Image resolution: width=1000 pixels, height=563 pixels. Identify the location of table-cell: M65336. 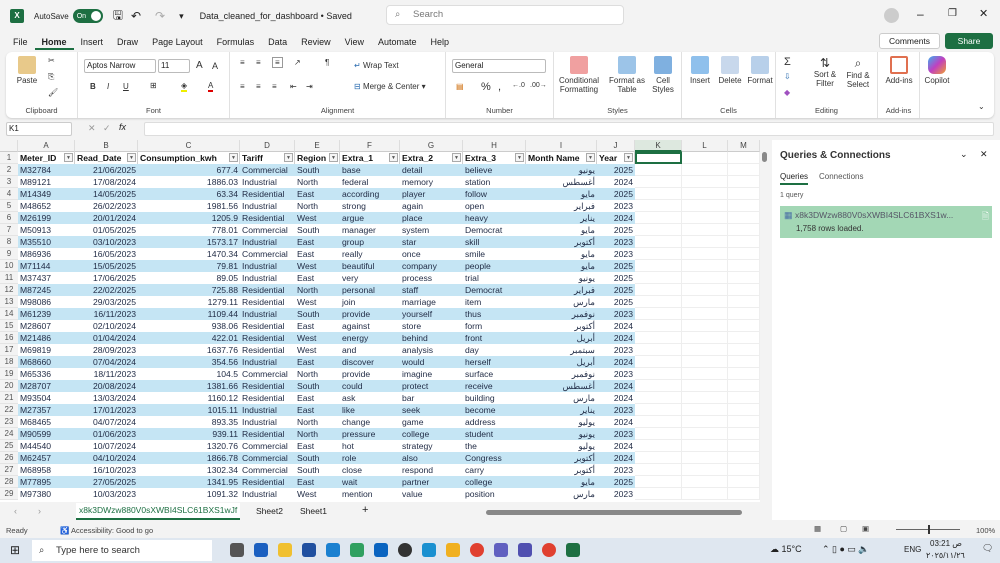
(46, 374).